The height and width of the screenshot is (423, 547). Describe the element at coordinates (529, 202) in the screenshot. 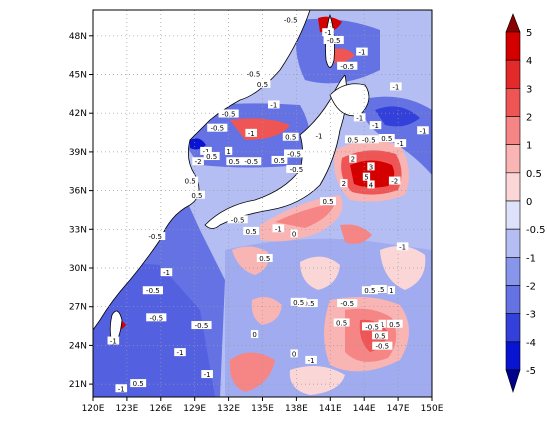

I see `colorbar-label: 0` at that location.